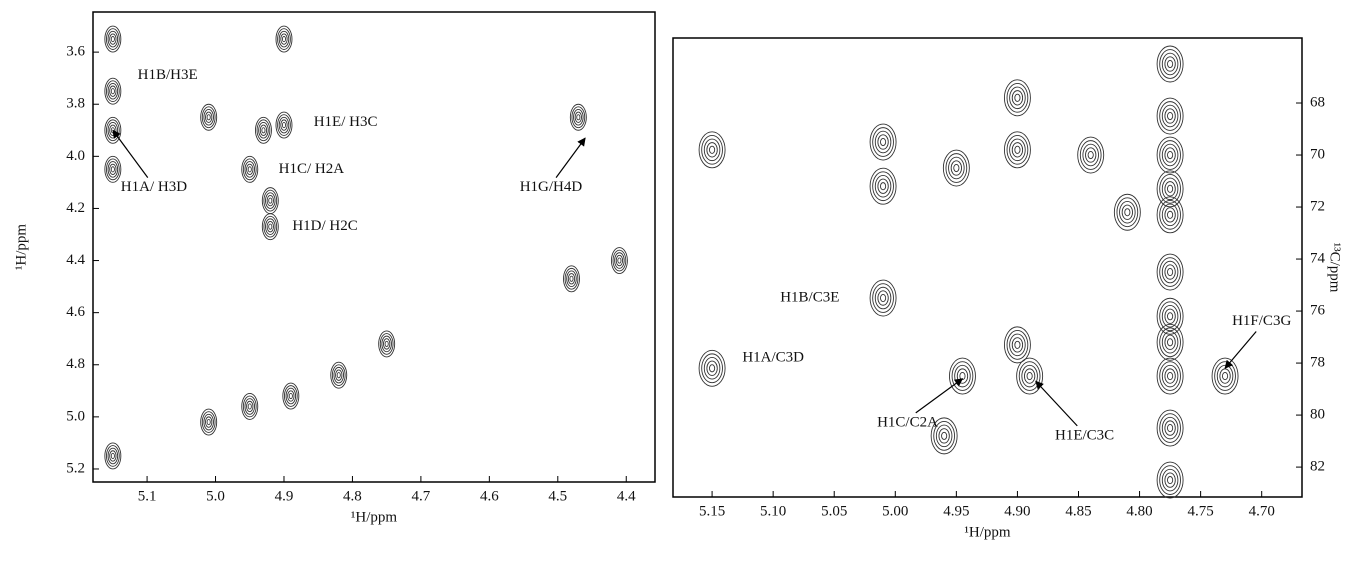  What do you see at coordinates (1240, 350) in the screenshot?
I see `annotation-arrow` at bounding box center [1240, 350].